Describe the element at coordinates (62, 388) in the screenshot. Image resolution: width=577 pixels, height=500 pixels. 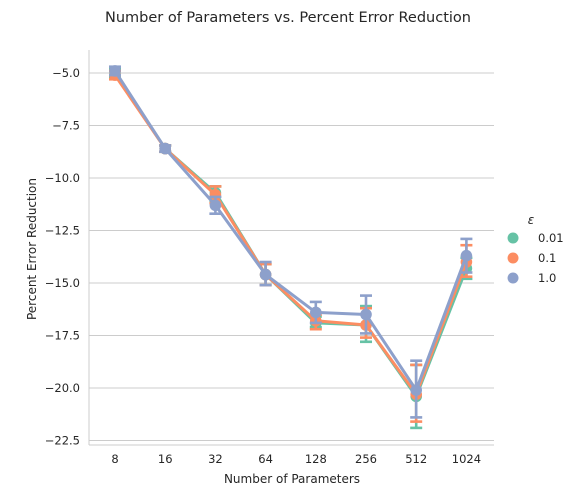
I see `y-tick-label: −20.0` at that location.